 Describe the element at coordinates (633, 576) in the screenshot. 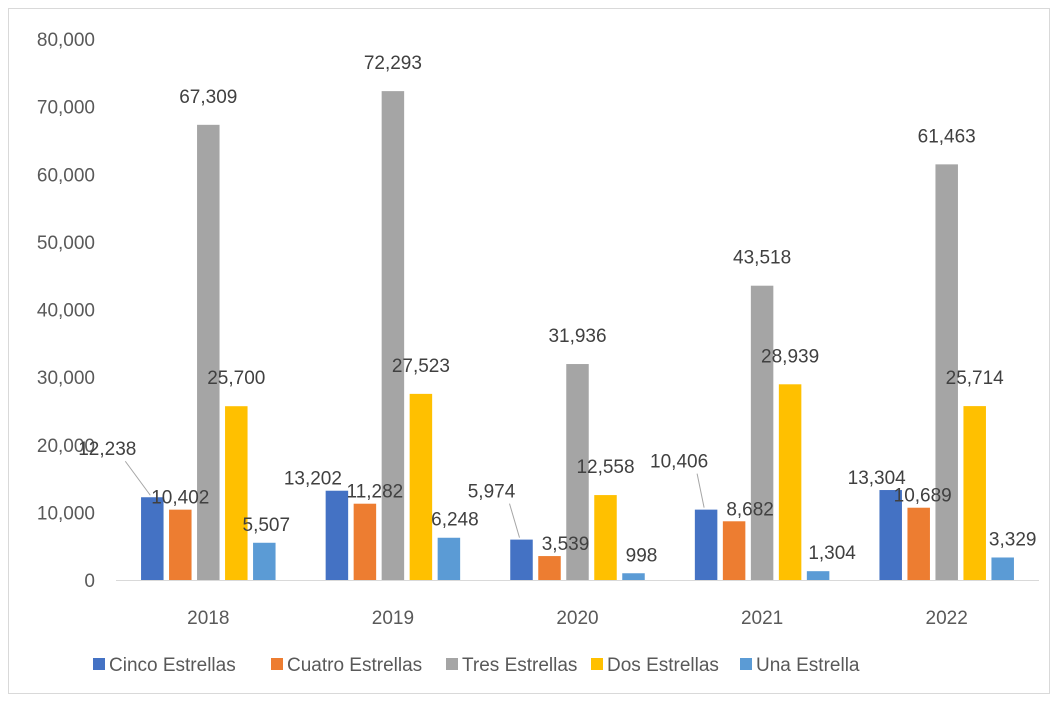

I see `bar-una-estrella-2020` at that location.